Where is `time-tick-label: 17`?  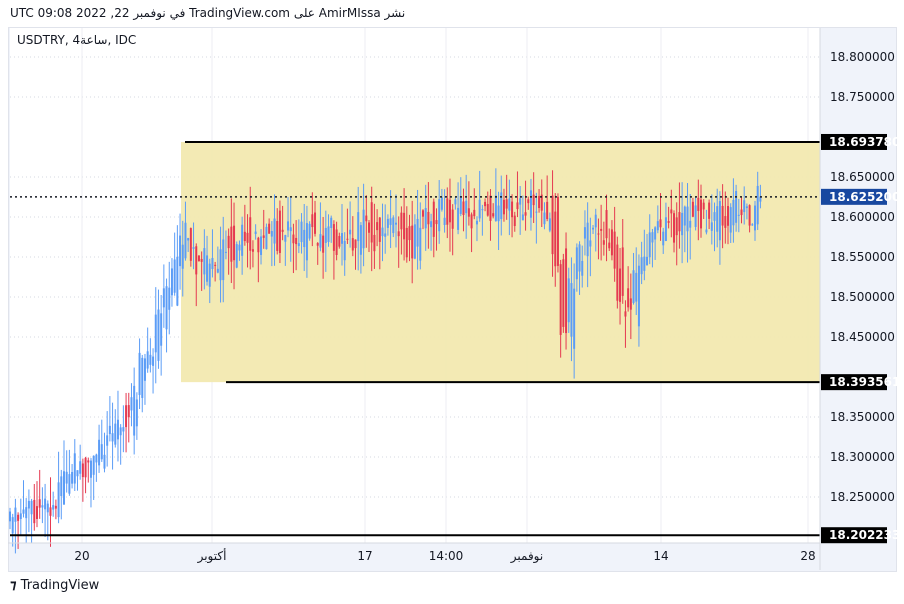
time-tick-label: 17 is located at coordinates (364, 556).